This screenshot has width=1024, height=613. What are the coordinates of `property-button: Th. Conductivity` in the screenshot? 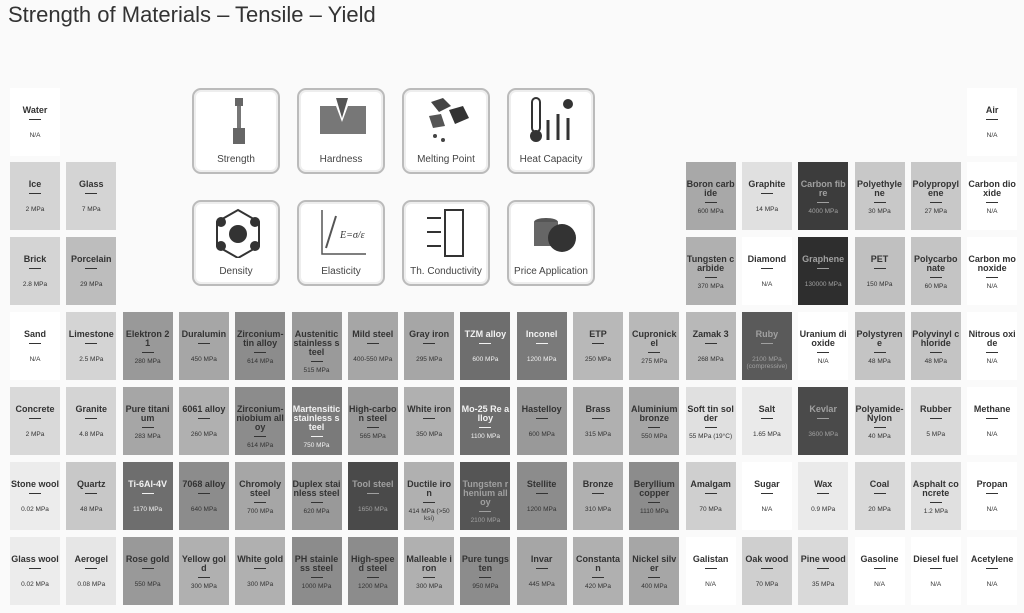 It's located at (446, 243).